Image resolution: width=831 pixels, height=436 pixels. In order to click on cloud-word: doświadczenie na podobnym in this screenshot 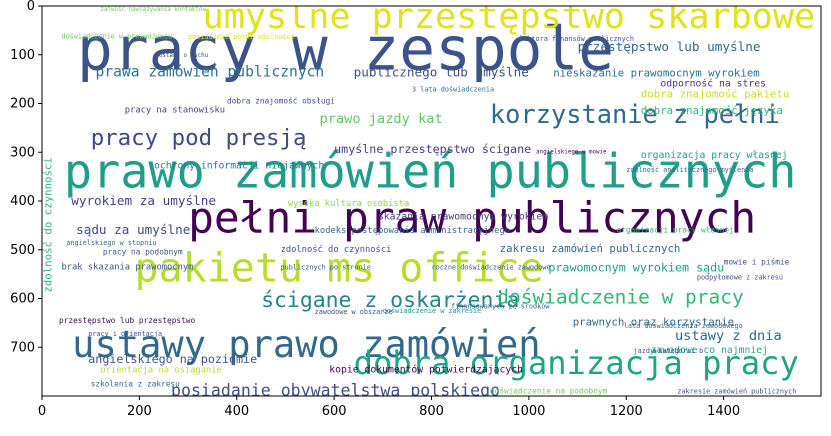, I will do `click(549, 391)`.